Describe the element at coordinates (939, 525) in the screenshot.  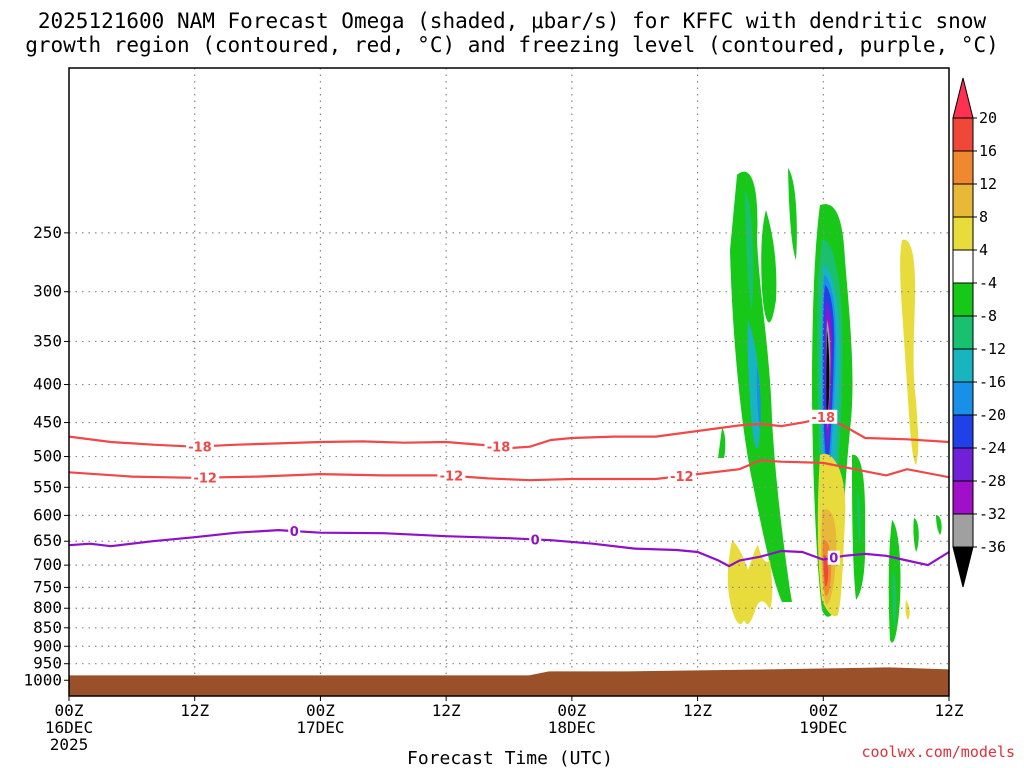
I see `omega-region-green-speck-right` at that location.